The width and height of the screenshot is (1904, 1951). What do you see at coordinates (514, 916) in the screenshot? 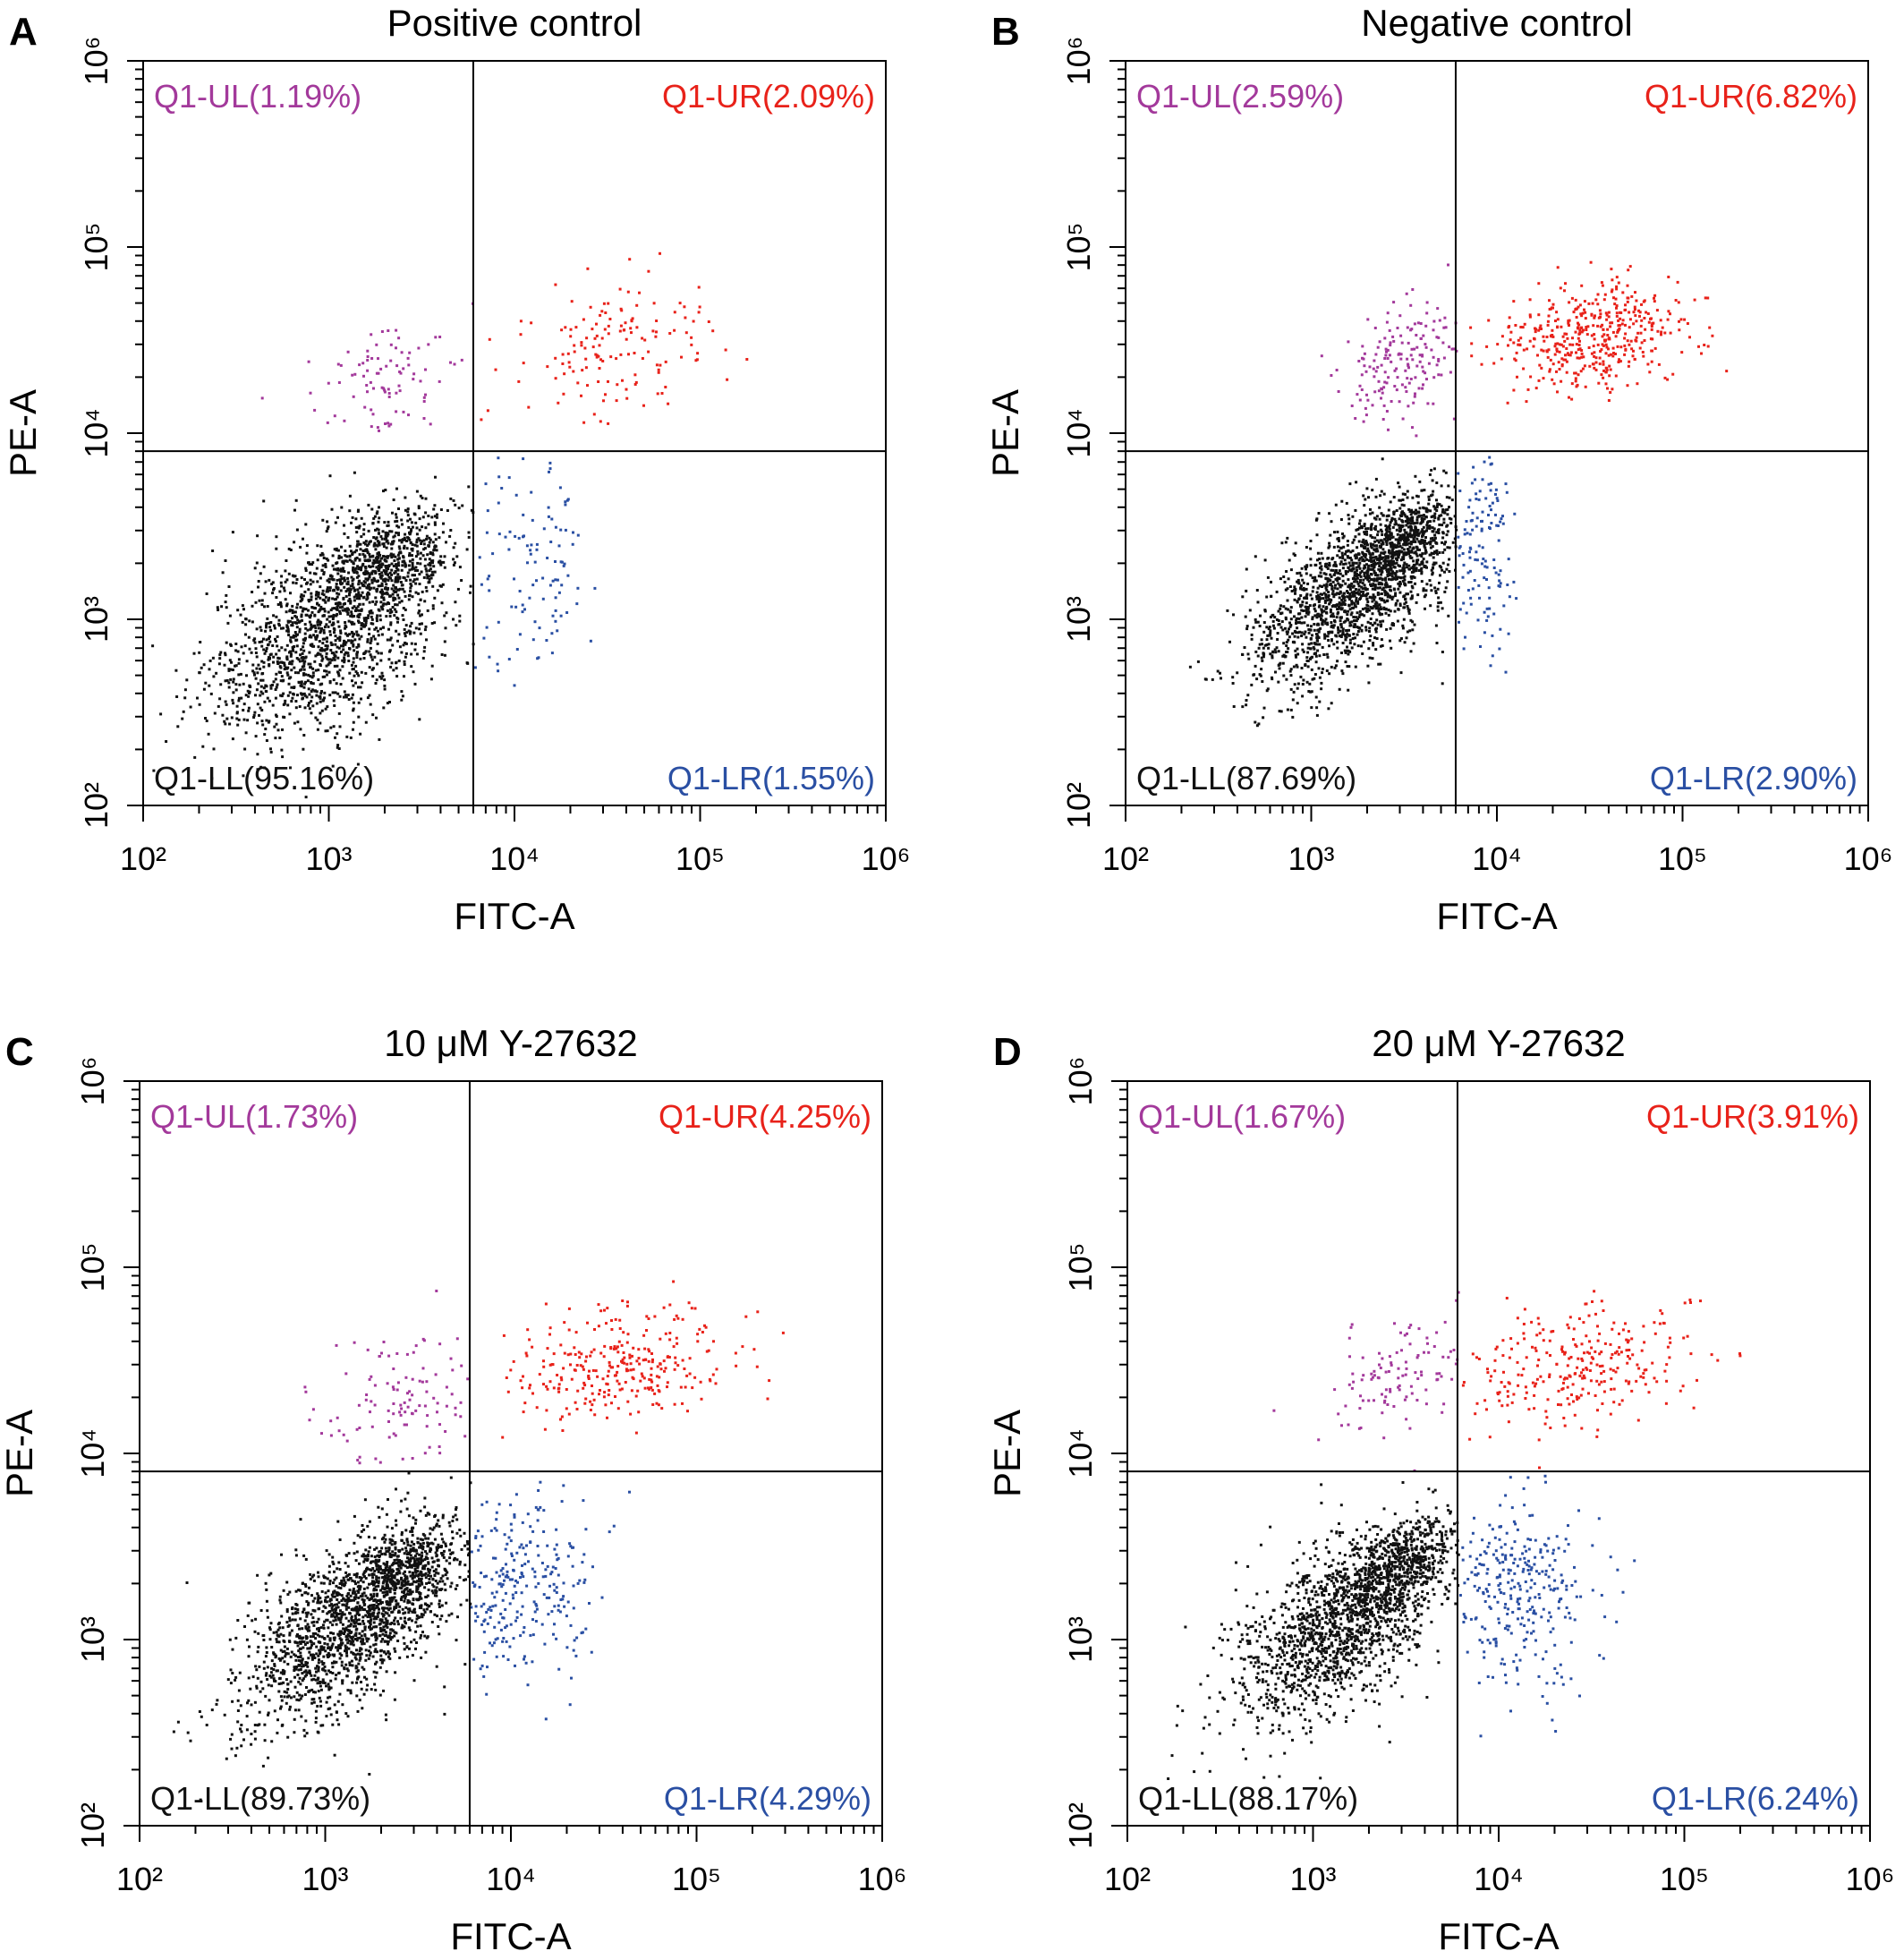
I see `x-axis-label: FITC-A` at bounding box center [514, 916].